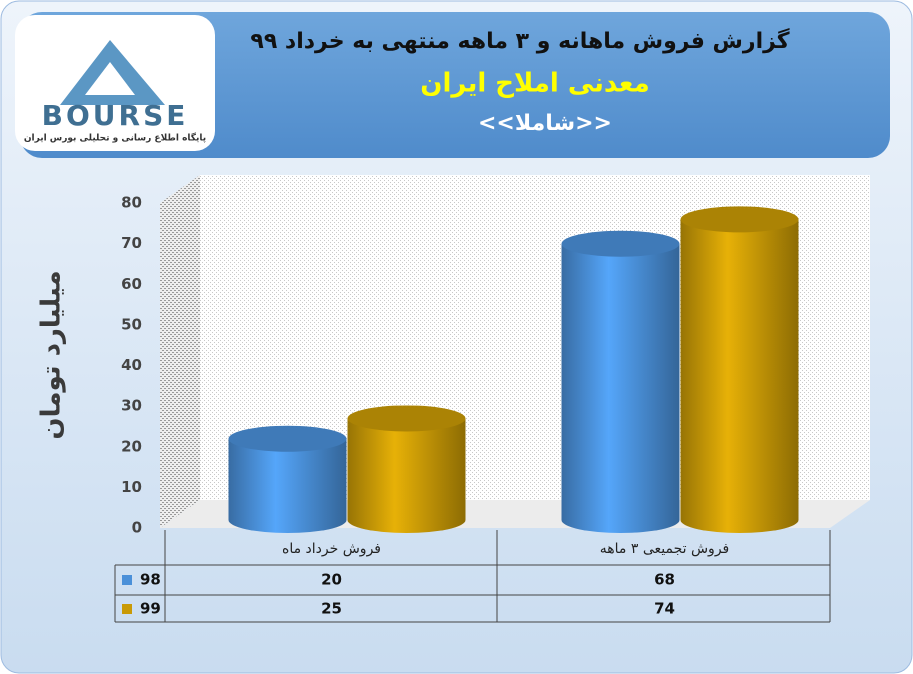 The width and height of the screenshot is (913, 674). Describe the element at coordinates (331, 609) in the screenshot. I see `table-value: 25` at that location.